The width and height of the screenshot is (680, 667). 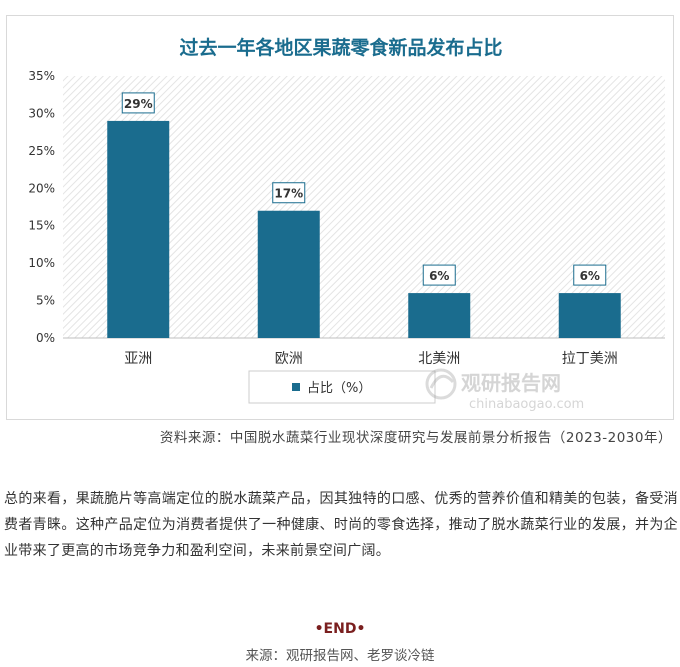 What do you see at coordinates (439, 359) in the screenshot?
I see `x-tick-label: 北美洲` at bounding box center [439, 359].